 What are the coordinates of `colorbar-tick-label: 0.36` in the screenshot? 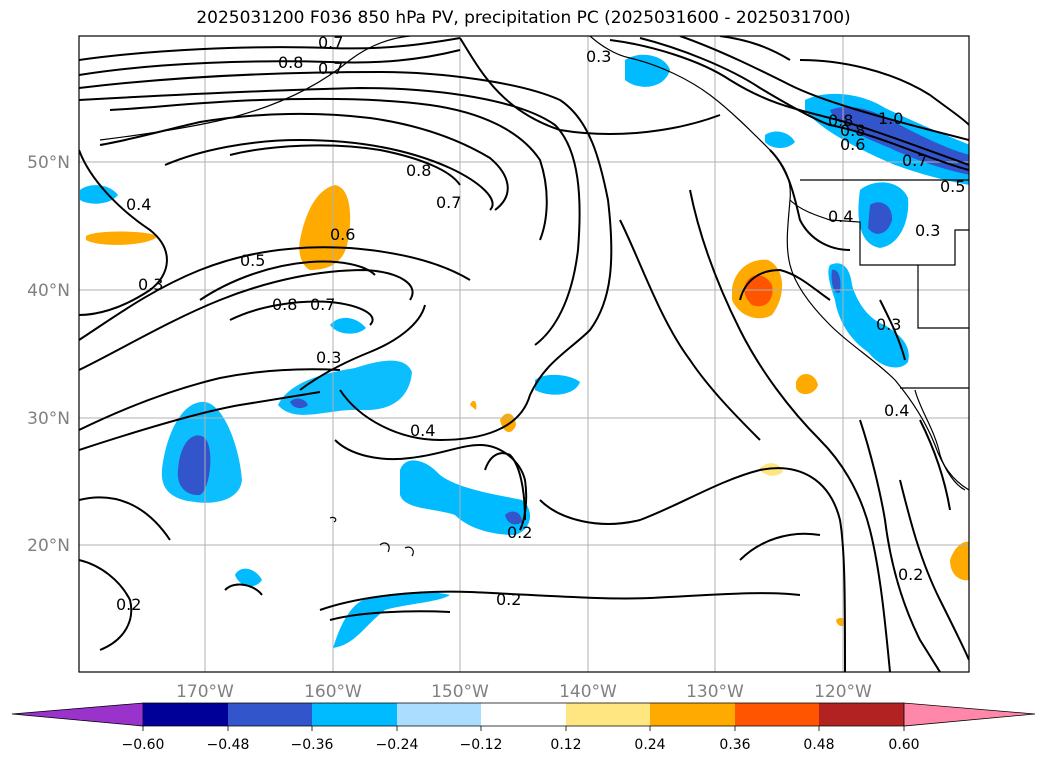 It's located at (734, 745).